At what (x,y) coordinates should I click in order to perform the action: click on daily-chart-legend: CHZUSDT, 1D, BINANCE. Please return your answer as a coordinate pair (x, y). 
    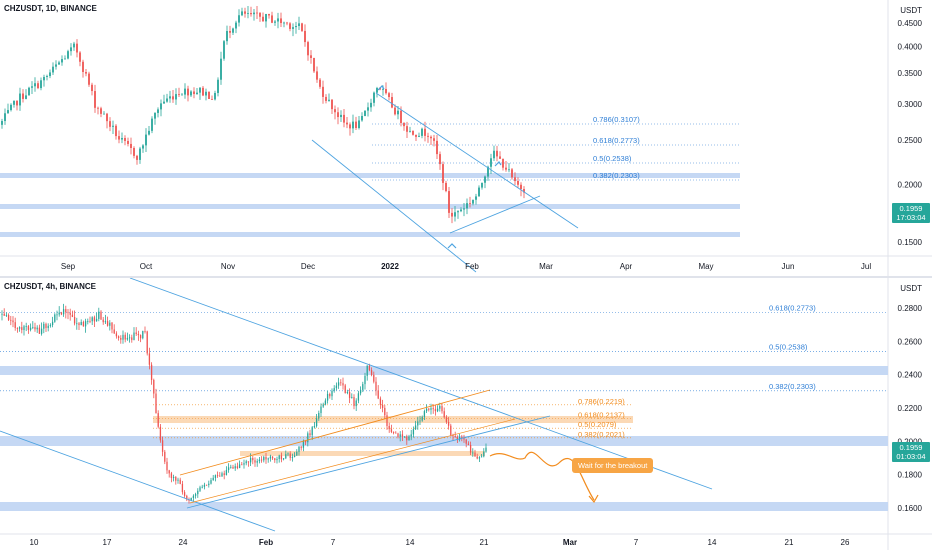
    Looking at the image, I should click on (50, 8).